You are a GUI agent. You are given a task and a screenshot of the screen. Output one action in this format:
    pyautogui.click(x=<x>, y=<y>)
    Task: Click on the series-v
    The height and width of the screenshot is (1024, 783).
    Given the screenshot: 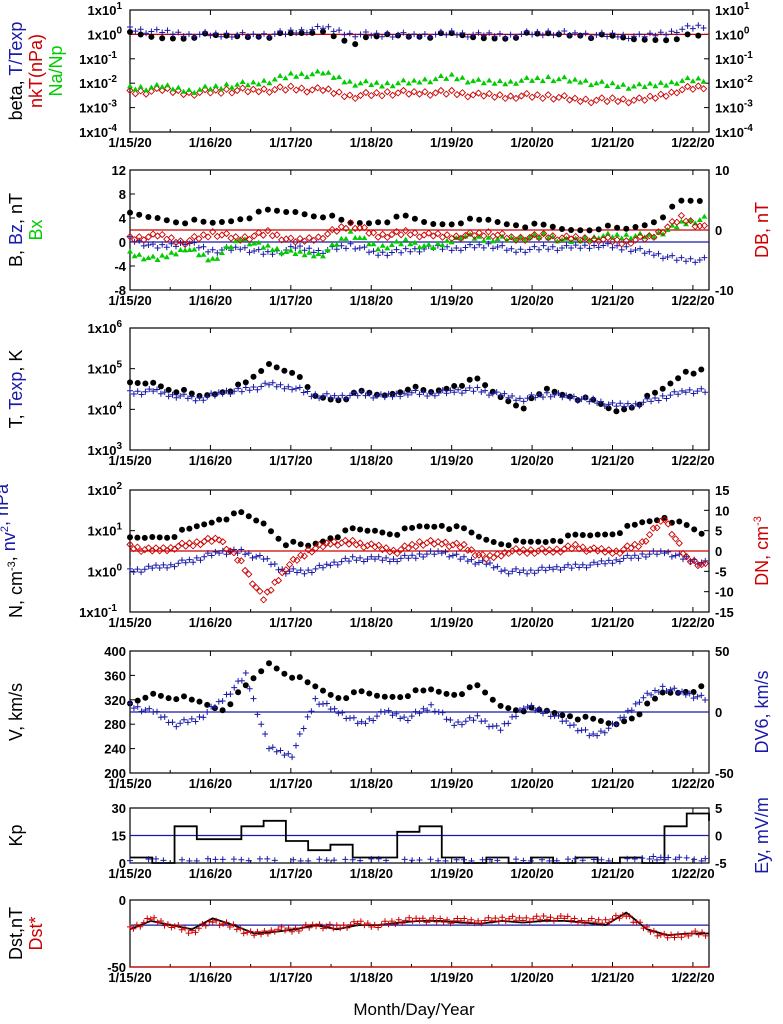 What is the action you would take?
    pyautogui.click(x=416, y=694)
    